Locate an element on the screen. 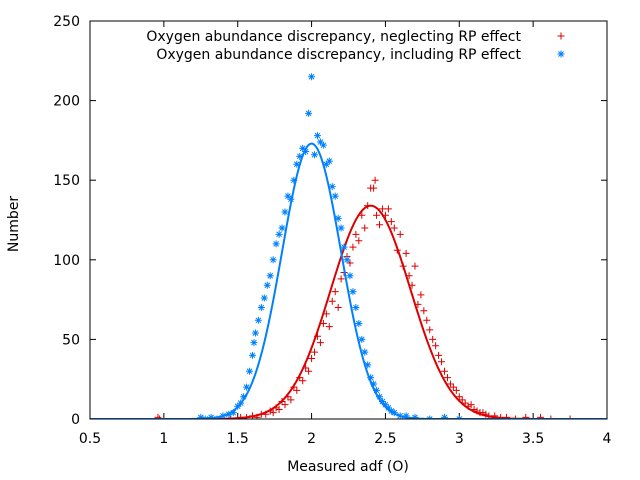  y-axis-label: Number is located at coordinates (14, 224).